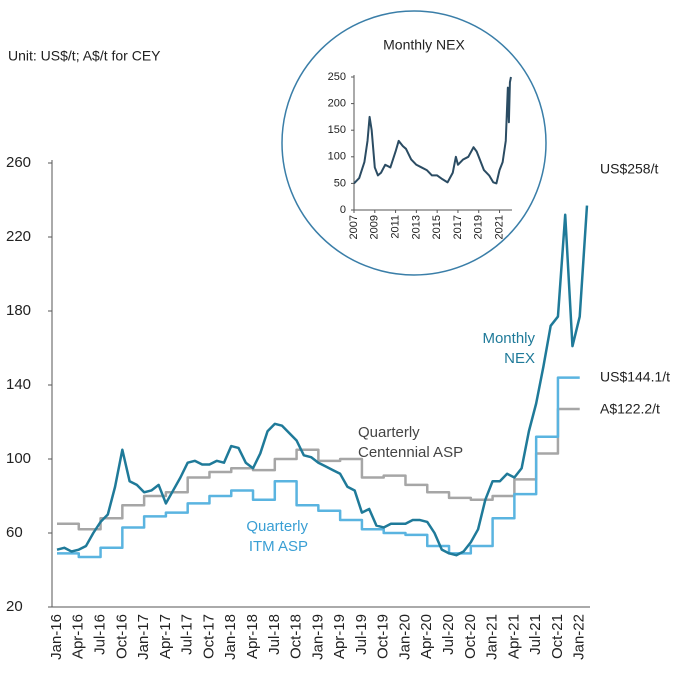 The height and width of the screenshot is (675, 679). I want to click on inset-x-tick-label: 2011, so click(395, 227).